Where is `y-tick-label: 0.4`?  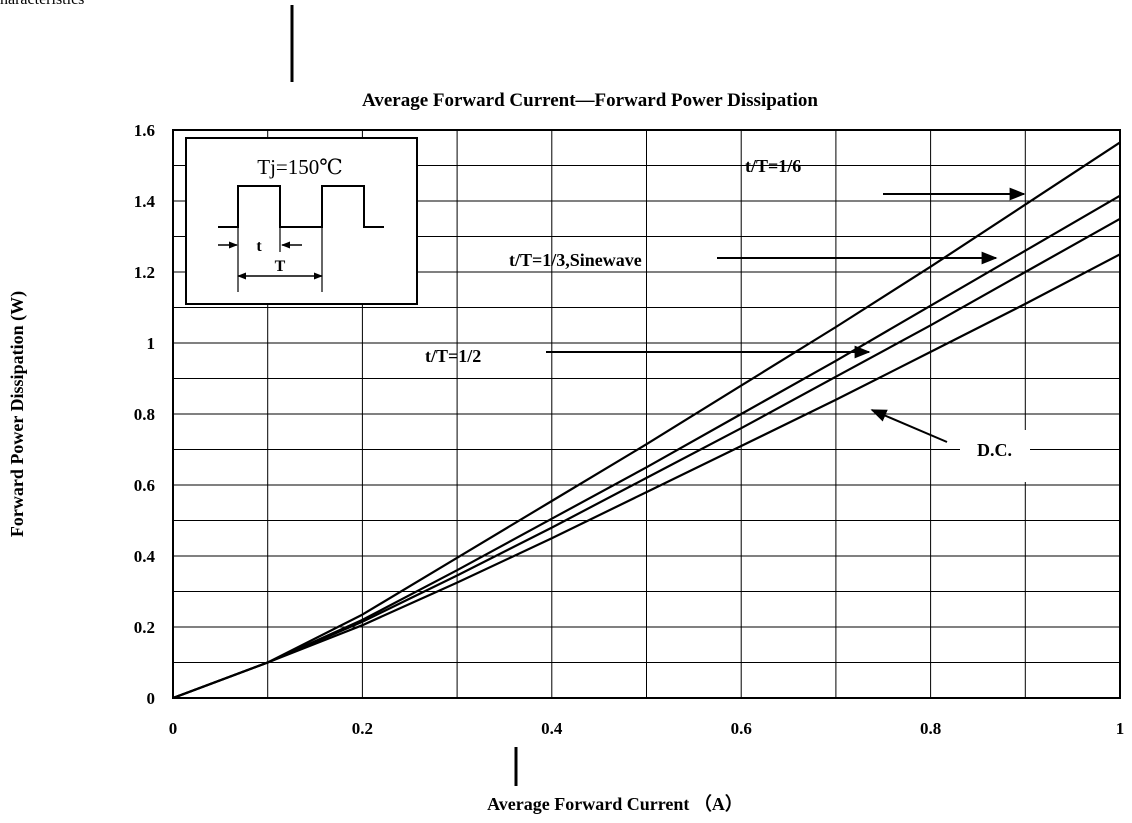
y-tick-label: 0.4 is located at coordinates (145, 556).